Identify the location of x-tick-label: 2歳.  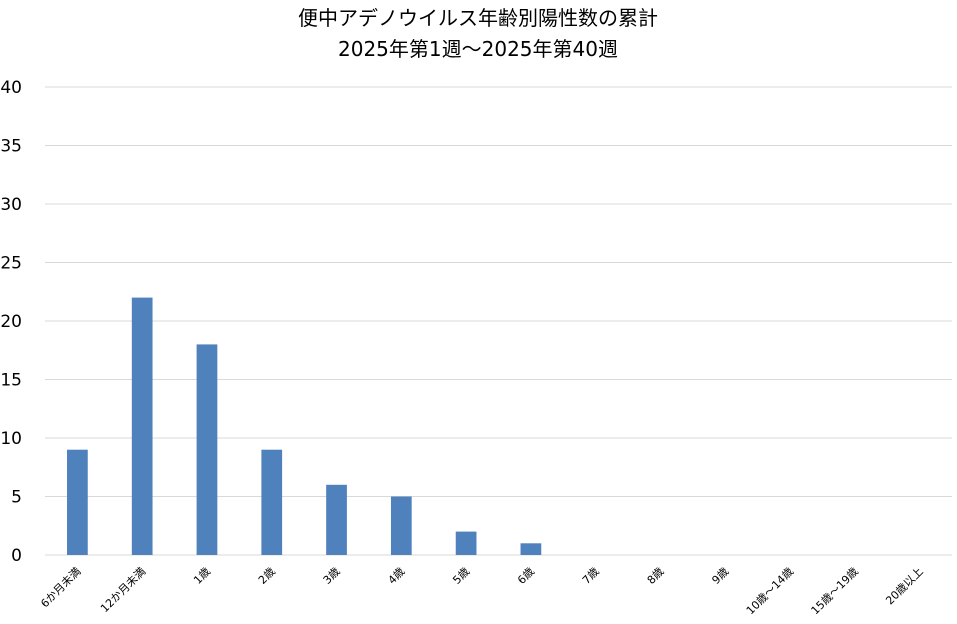
(267, 576).